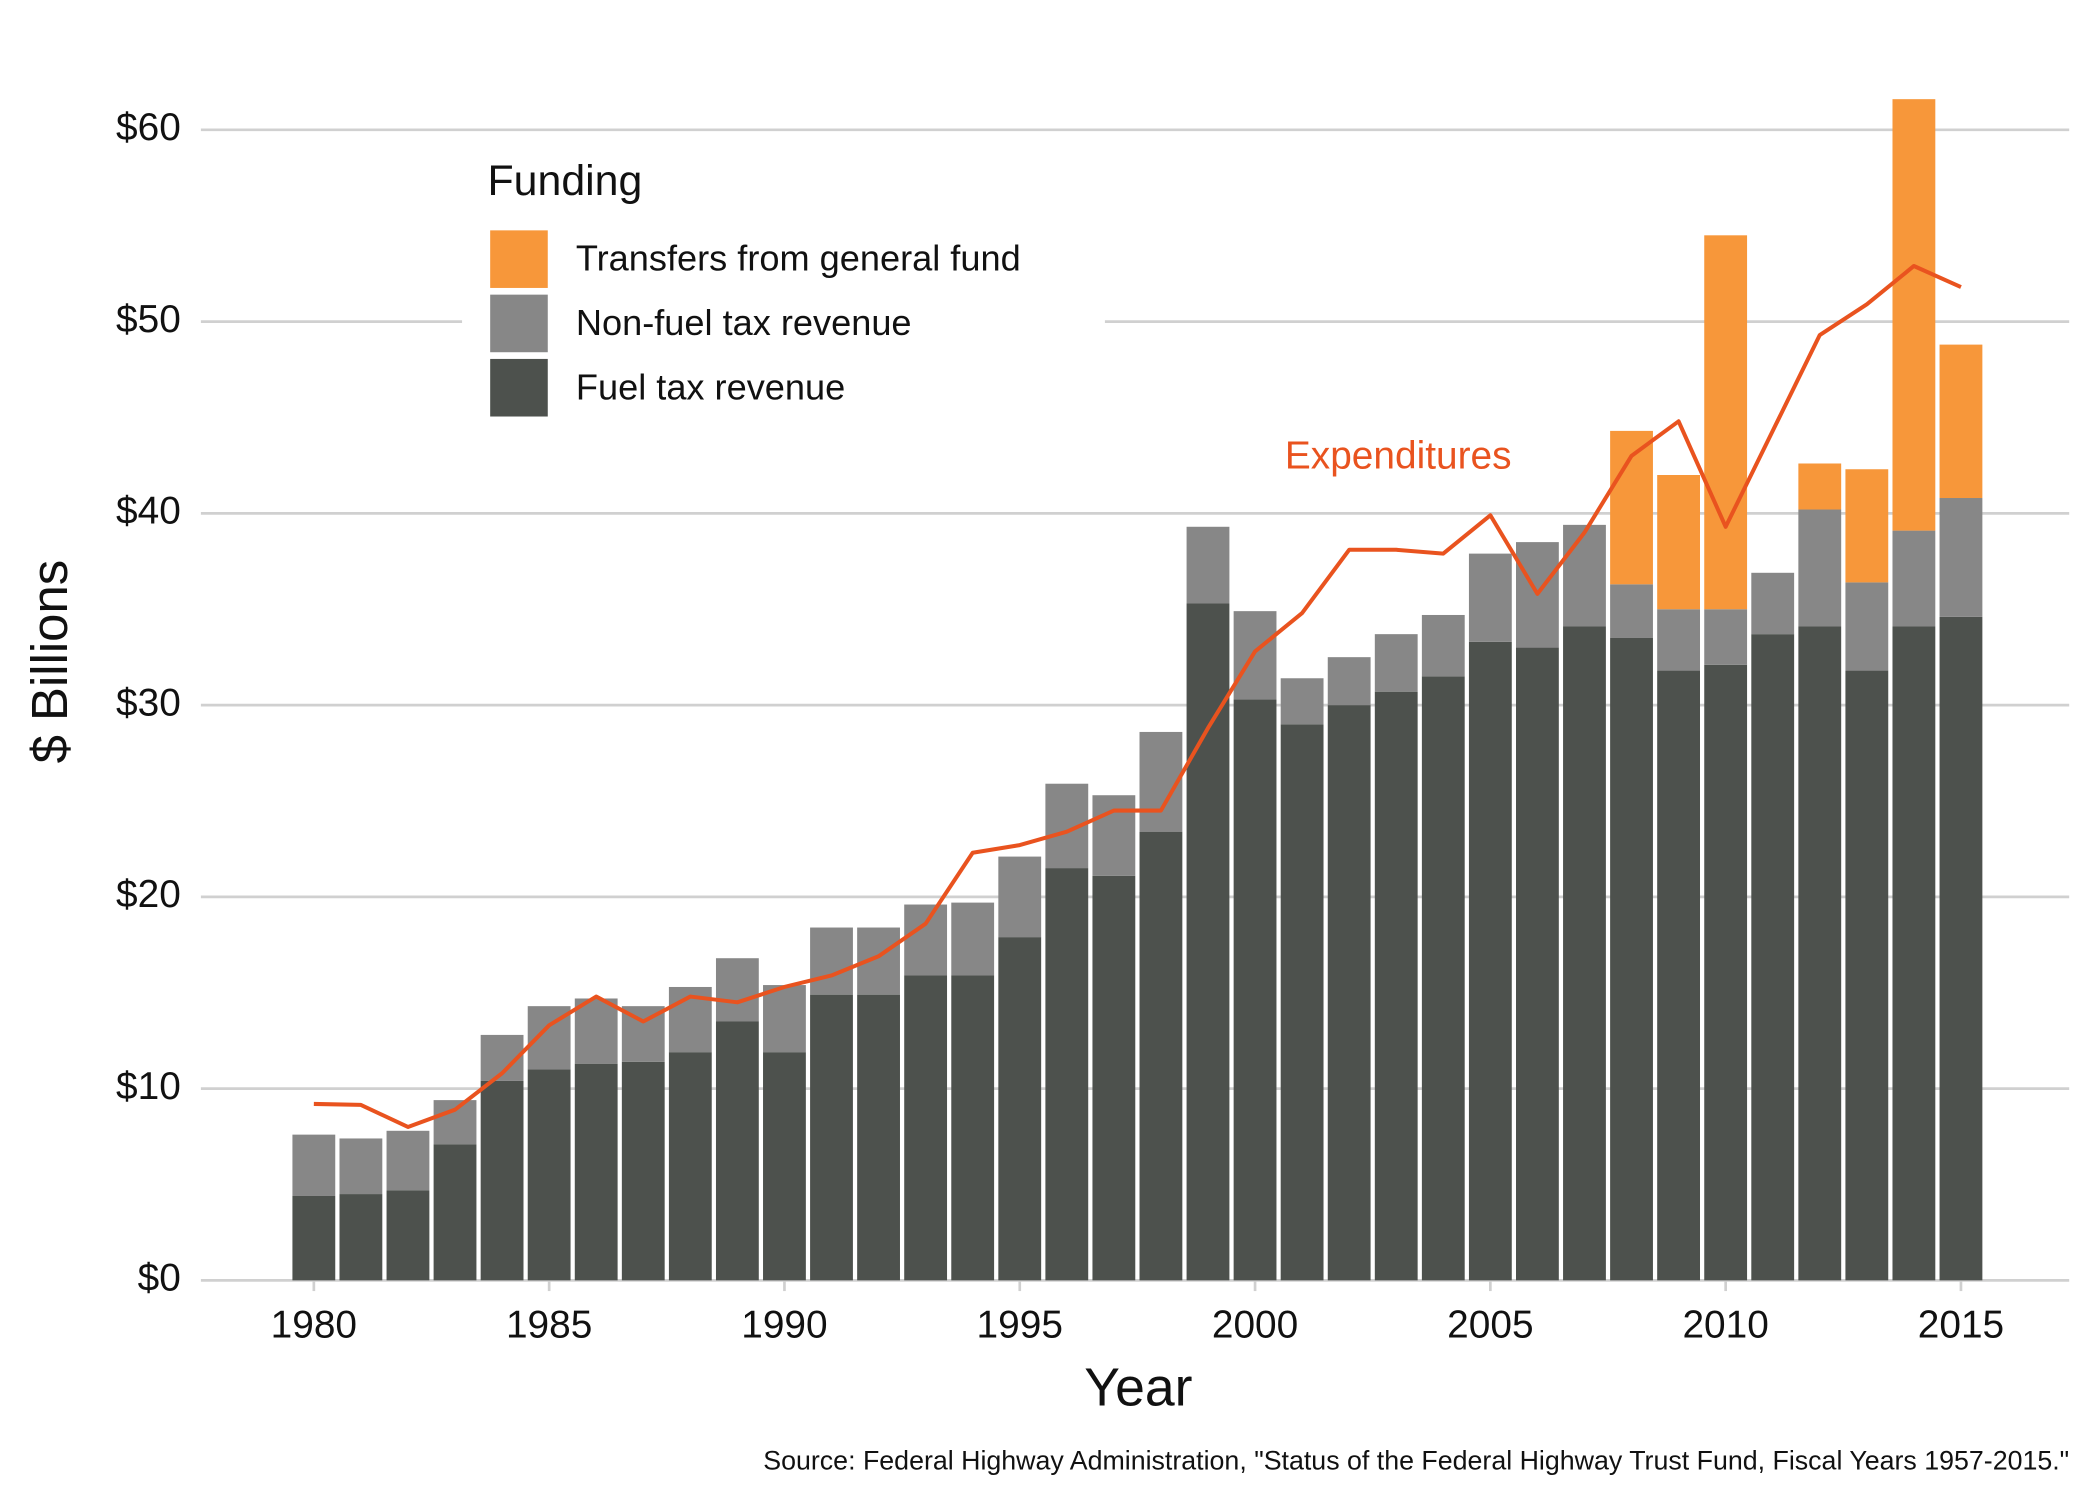  What do you see at coordinates (1490, 1324) in the screenshot?
I see `x-tick-label: 2005` at bounding box center [1490, 1324].